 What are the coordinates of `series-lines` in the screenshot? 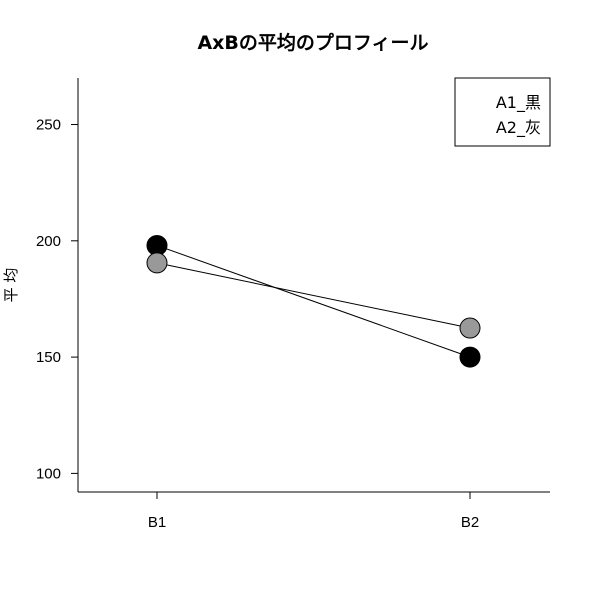 It's located at (313, 301).